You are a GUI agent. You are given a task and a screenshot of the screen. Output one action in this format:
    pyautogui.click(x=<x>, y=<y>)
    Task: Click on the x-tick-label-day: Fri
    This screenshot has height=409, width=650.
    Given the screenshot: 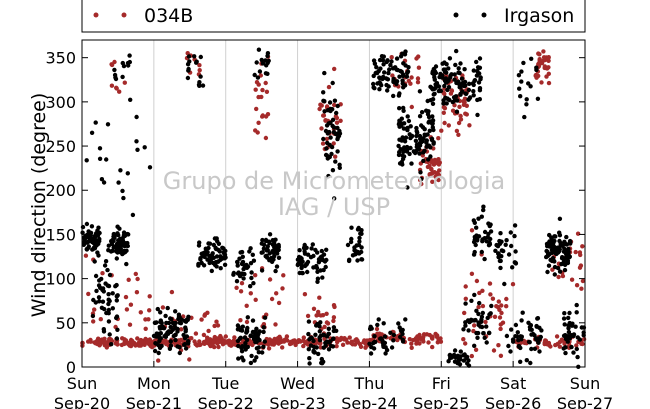 What is the action you would take?
    pyautogui.click(x=441, y=383)
    